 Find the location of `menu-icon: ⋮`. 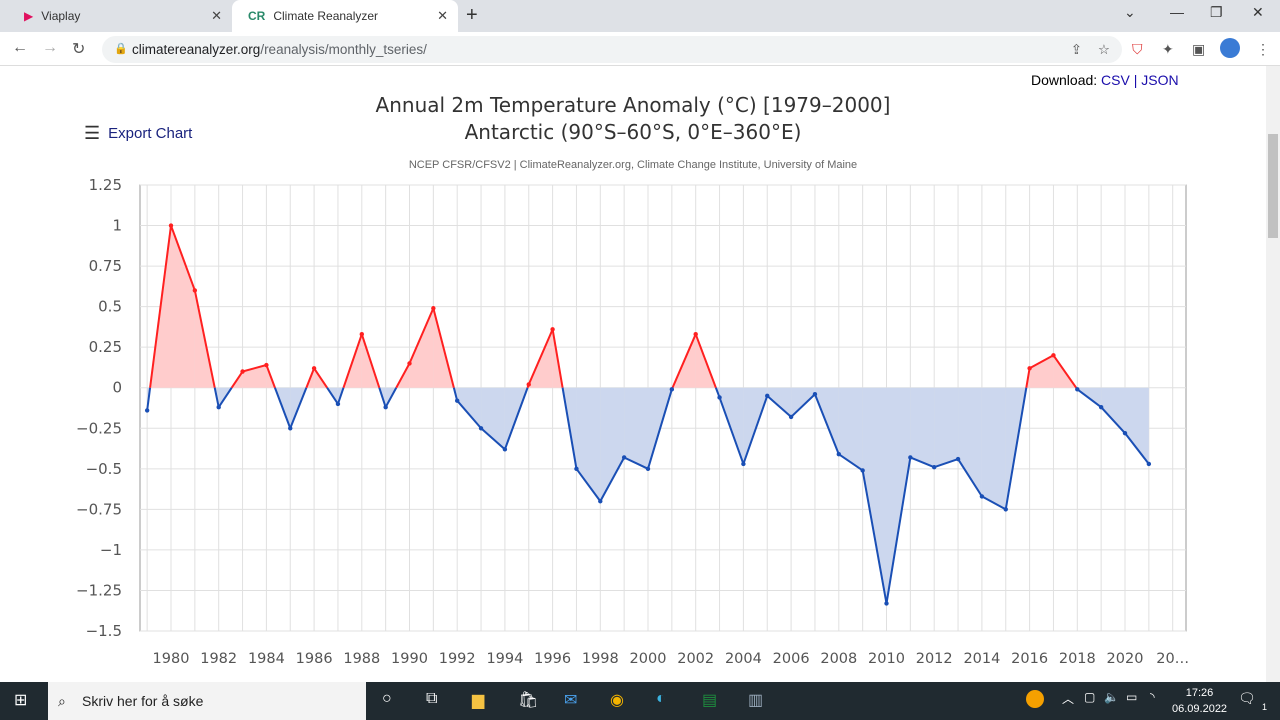

menu-icon: ⋮ is located at coordinates (1263, 49).